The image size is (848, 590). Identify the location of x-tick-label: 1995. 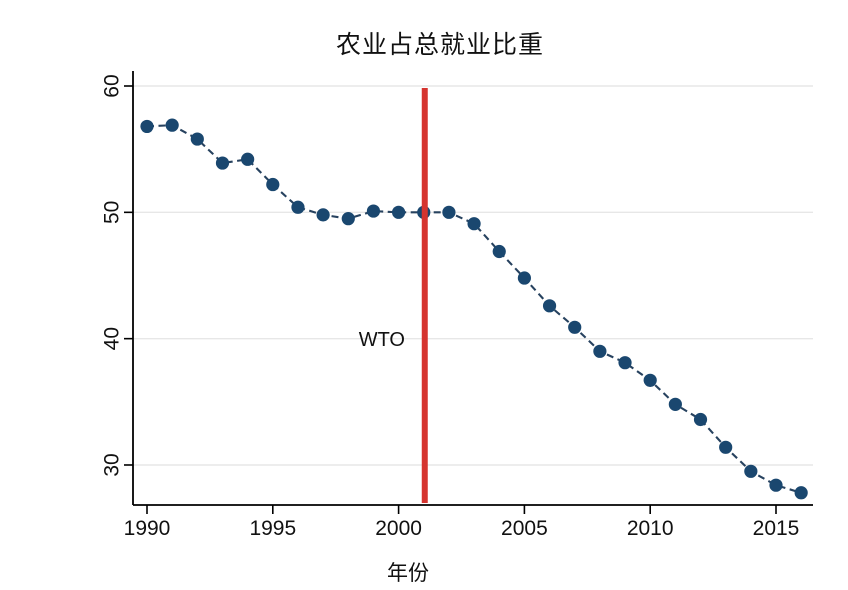
(272, 528).